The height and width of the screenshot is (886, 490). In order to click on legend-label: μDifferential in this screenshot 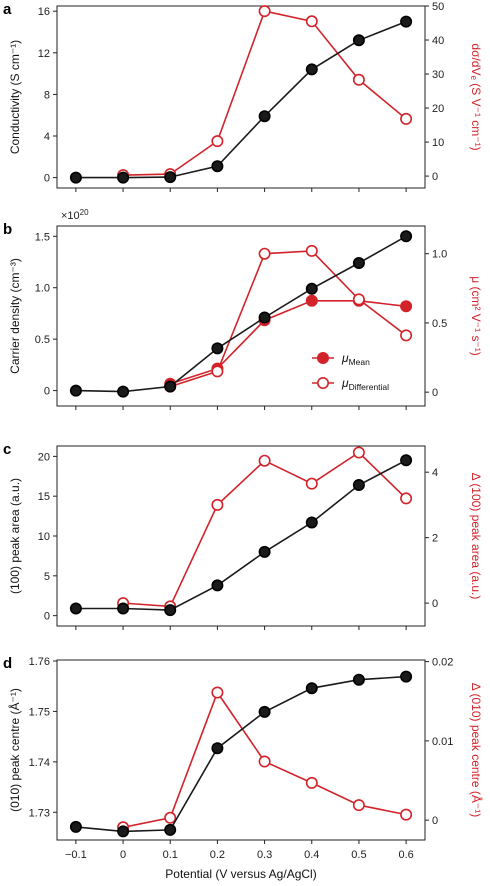, I will do `click(365, 384)`.